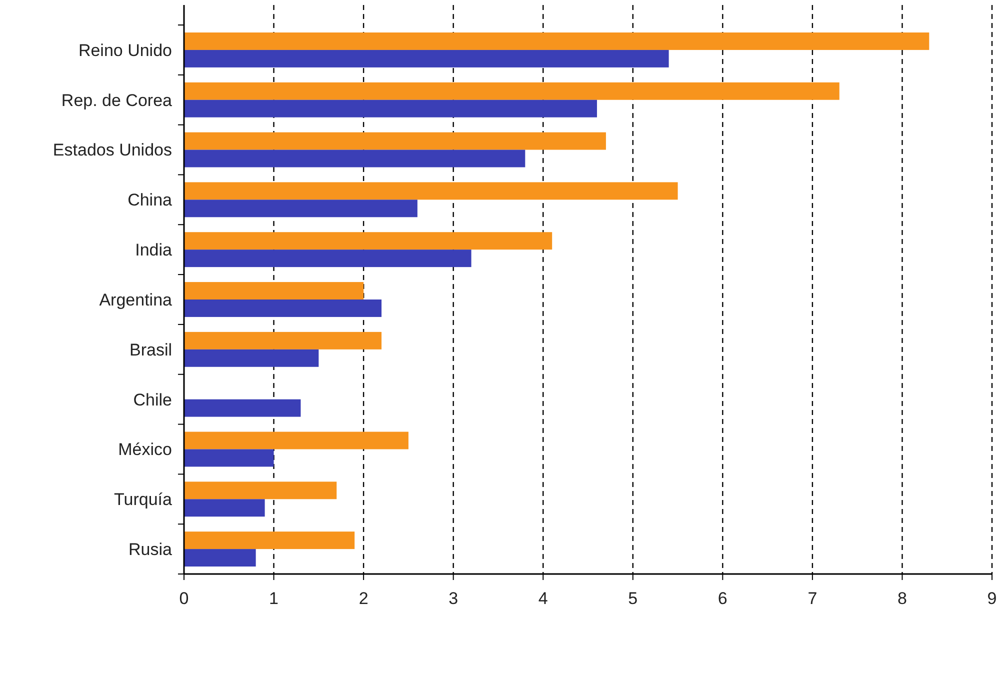 The image size is (1000, 681). What do you see at coordinates (633, 598) in the screenshot?
I see `x-tick-label: 5` at bounding box center [633, 598].